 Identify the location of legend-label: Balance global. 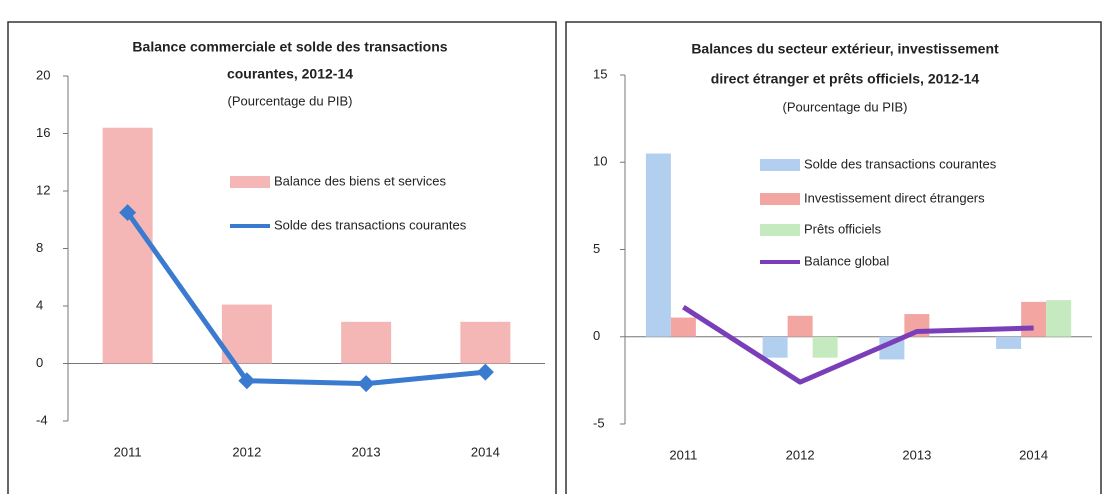
(846, 260).